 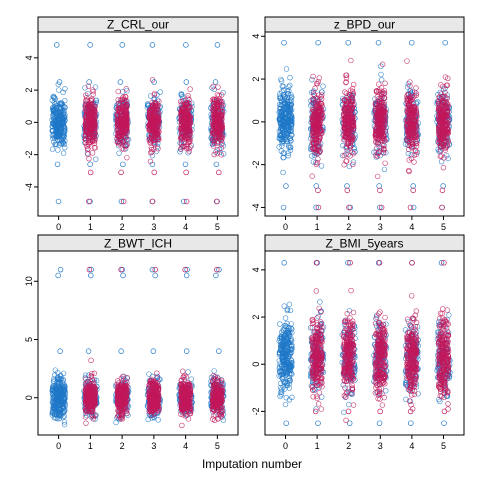 What do you see at coordinates (122, 446) in the screenshot?
I see `x-tick-label: 2` at bounding box center [122, 446].